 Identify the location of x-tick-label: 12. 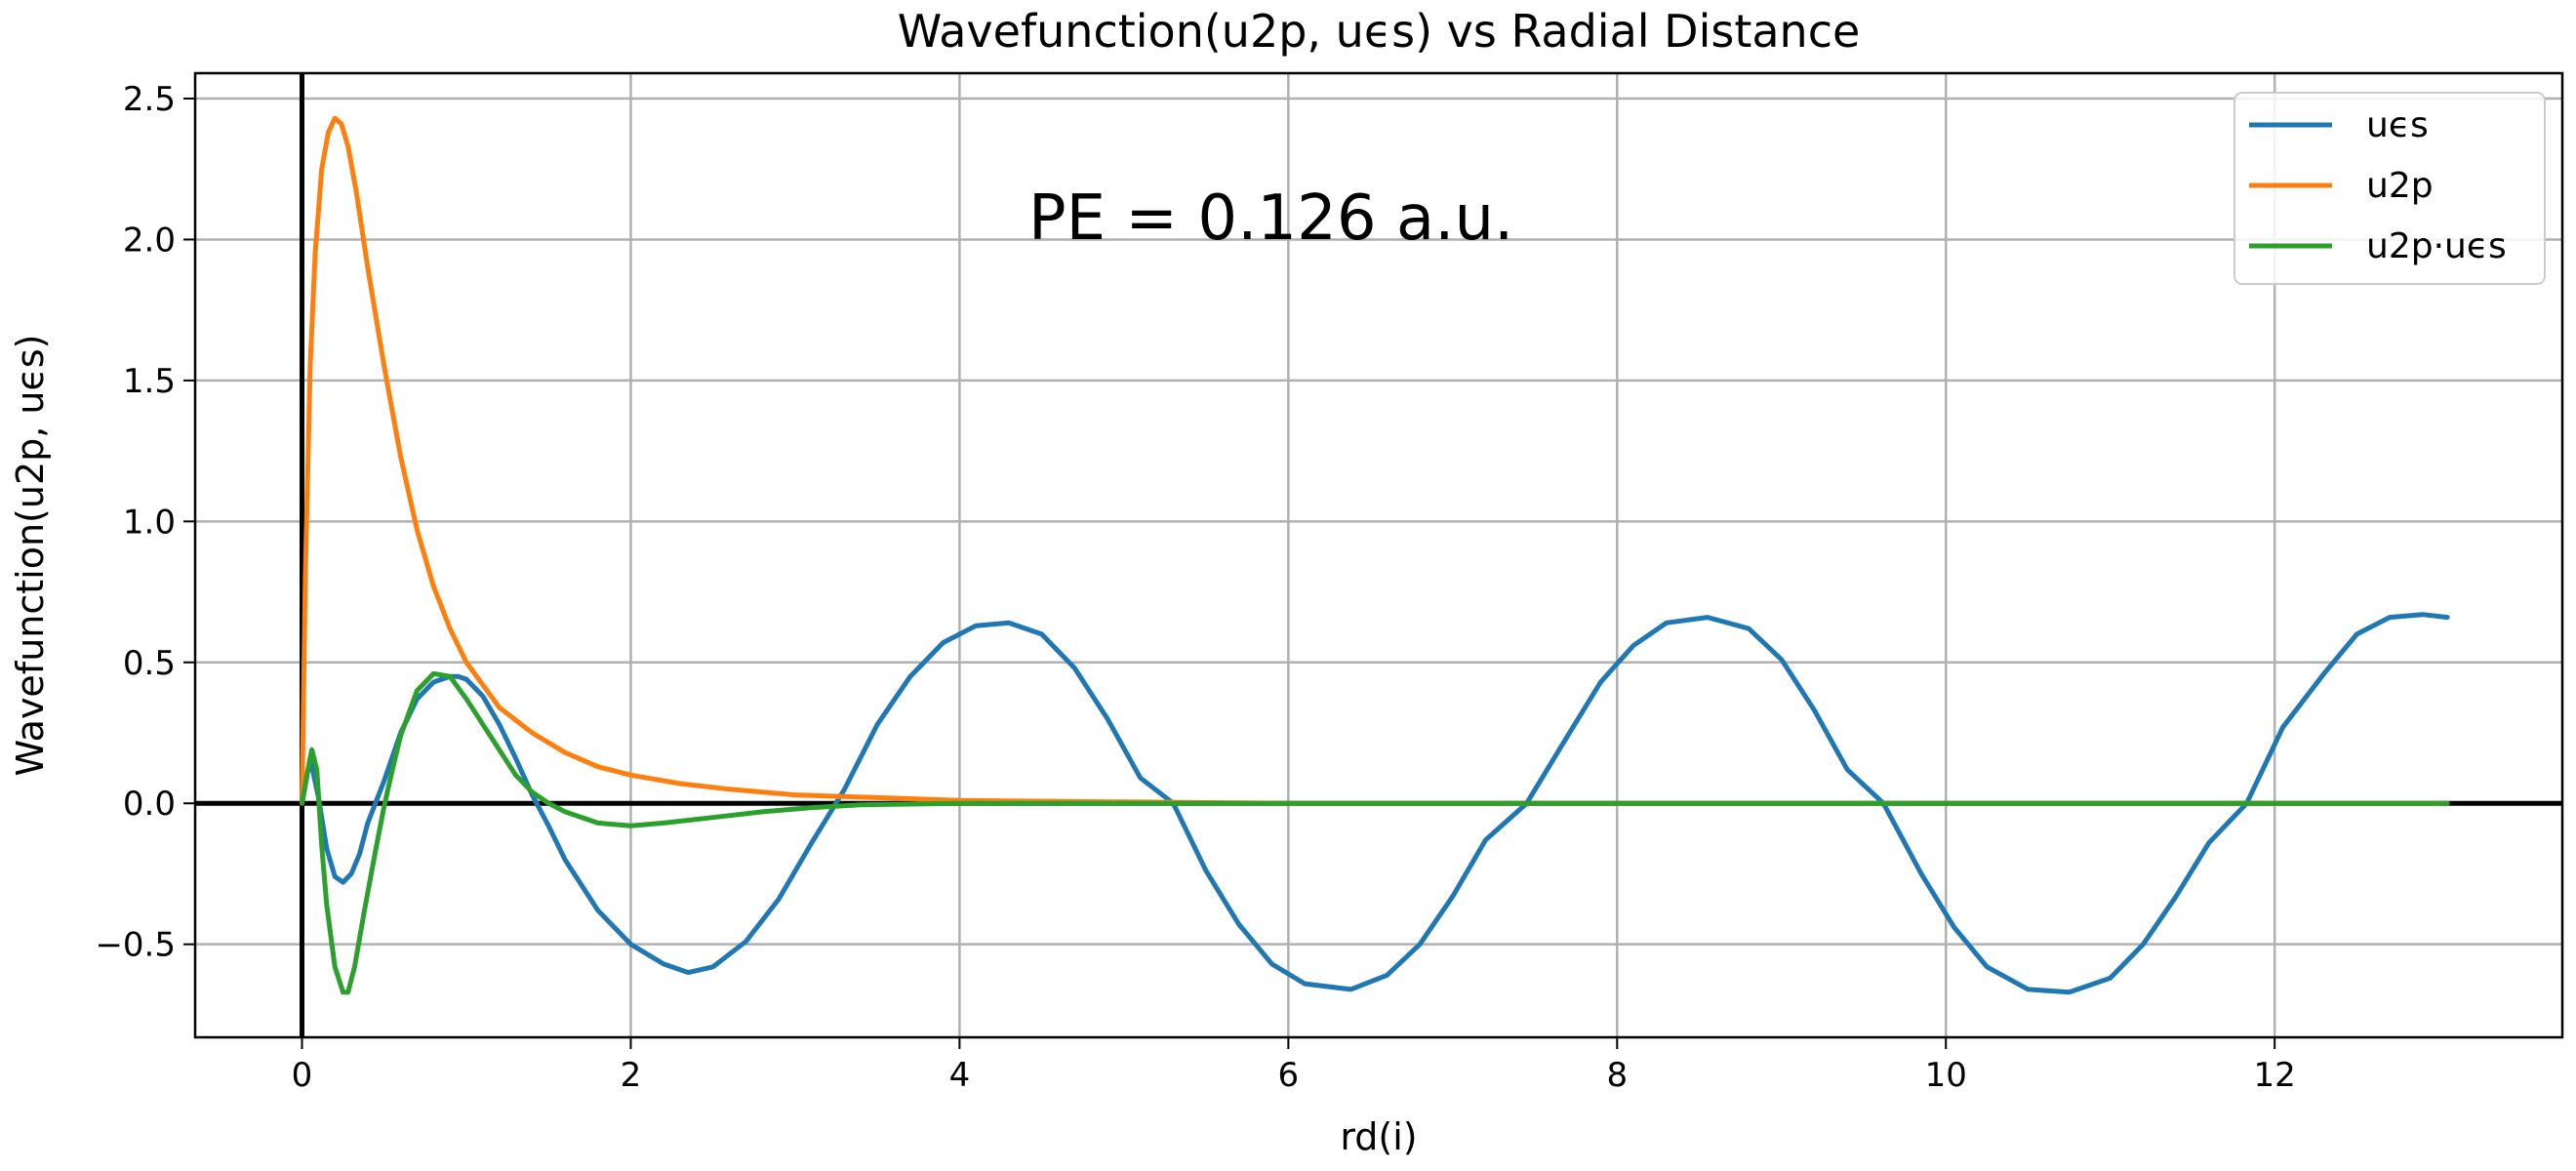
(2275, 1075).